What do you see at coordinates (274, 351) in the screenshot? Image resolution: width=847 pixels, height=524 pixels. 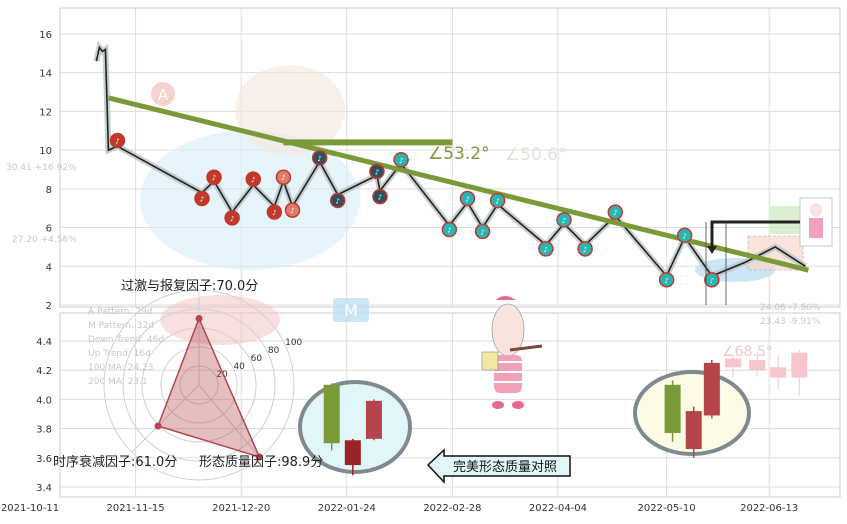 I see `radar-ring-label: 80` at bounding box center [274, 351].